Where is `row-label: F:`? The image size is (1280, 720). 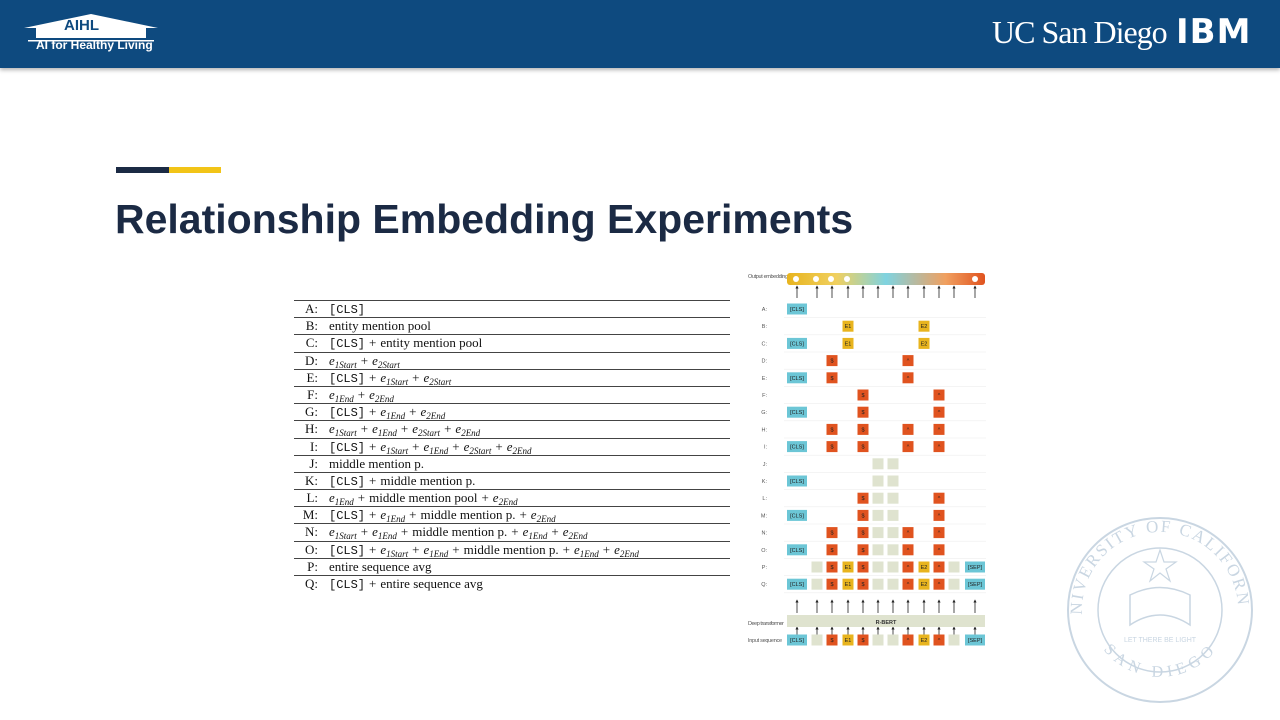
row-label: F: is located at coordinates (312, 394).